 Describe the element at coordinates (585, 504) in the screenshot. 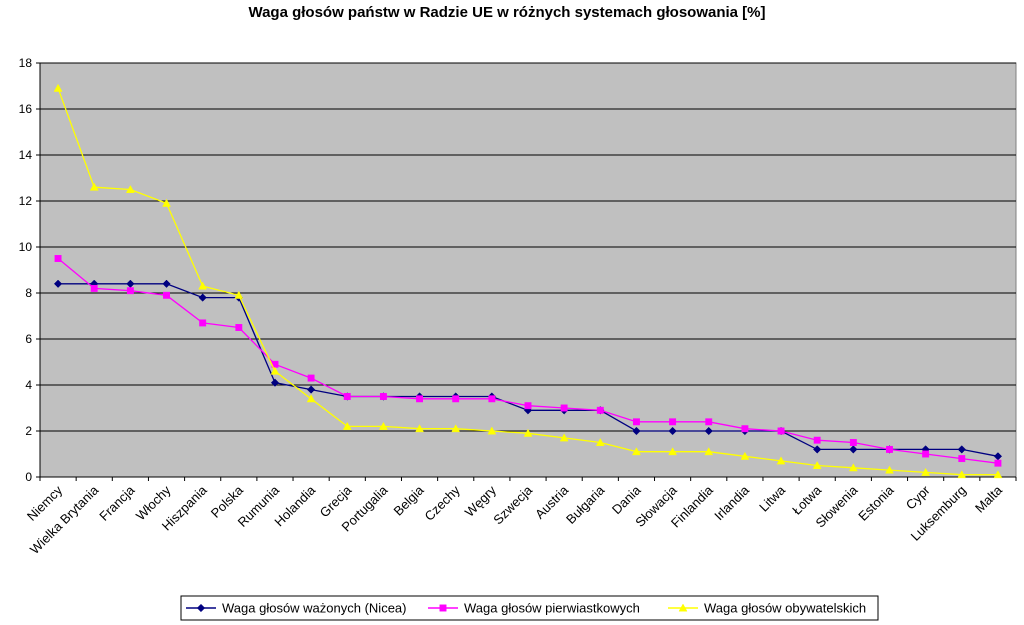

I see `category-label: Bułgaria` at that location.